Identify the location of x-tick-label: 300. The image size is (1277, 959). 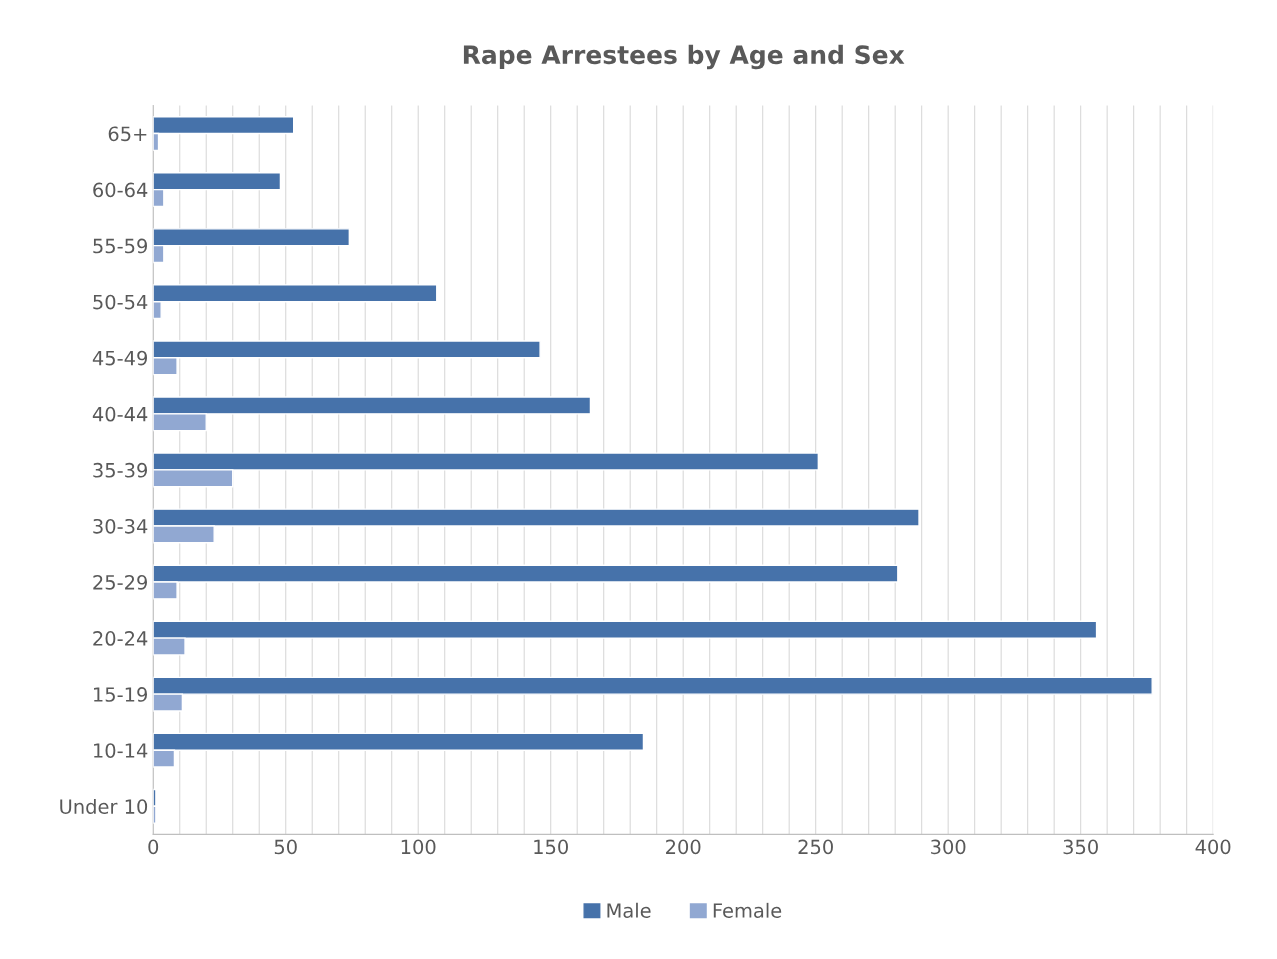
(948, 847).